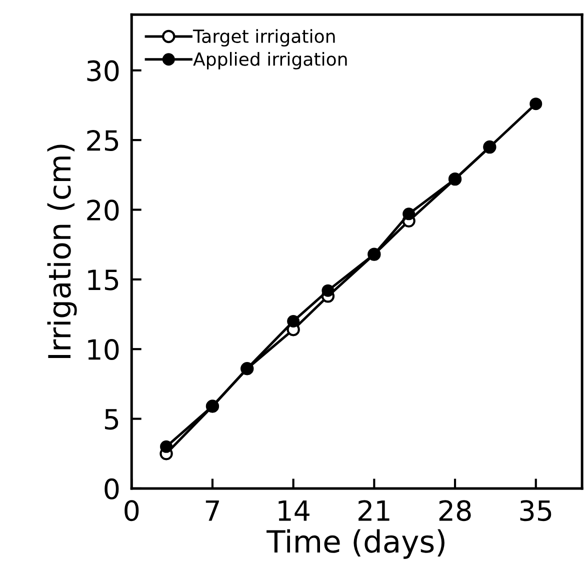 The width and height of the screenshot is (585, 585). What do you see at coordinates (111, 419) in the screenshot?
I see `y-tick-label: 5` at bounding box center [111, 419].